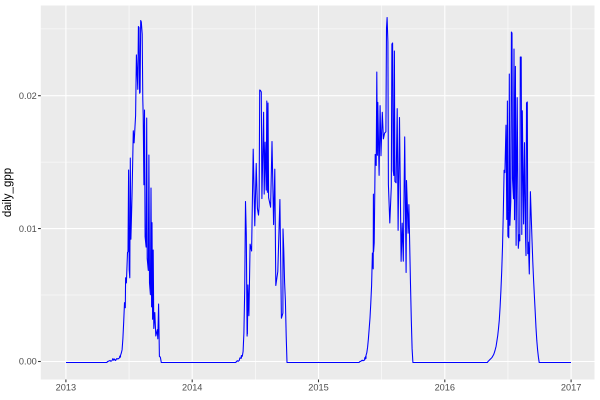 The width and height of the screenshot is (600, 400). I want to click on svg-text: 2016, so click(445, 388).